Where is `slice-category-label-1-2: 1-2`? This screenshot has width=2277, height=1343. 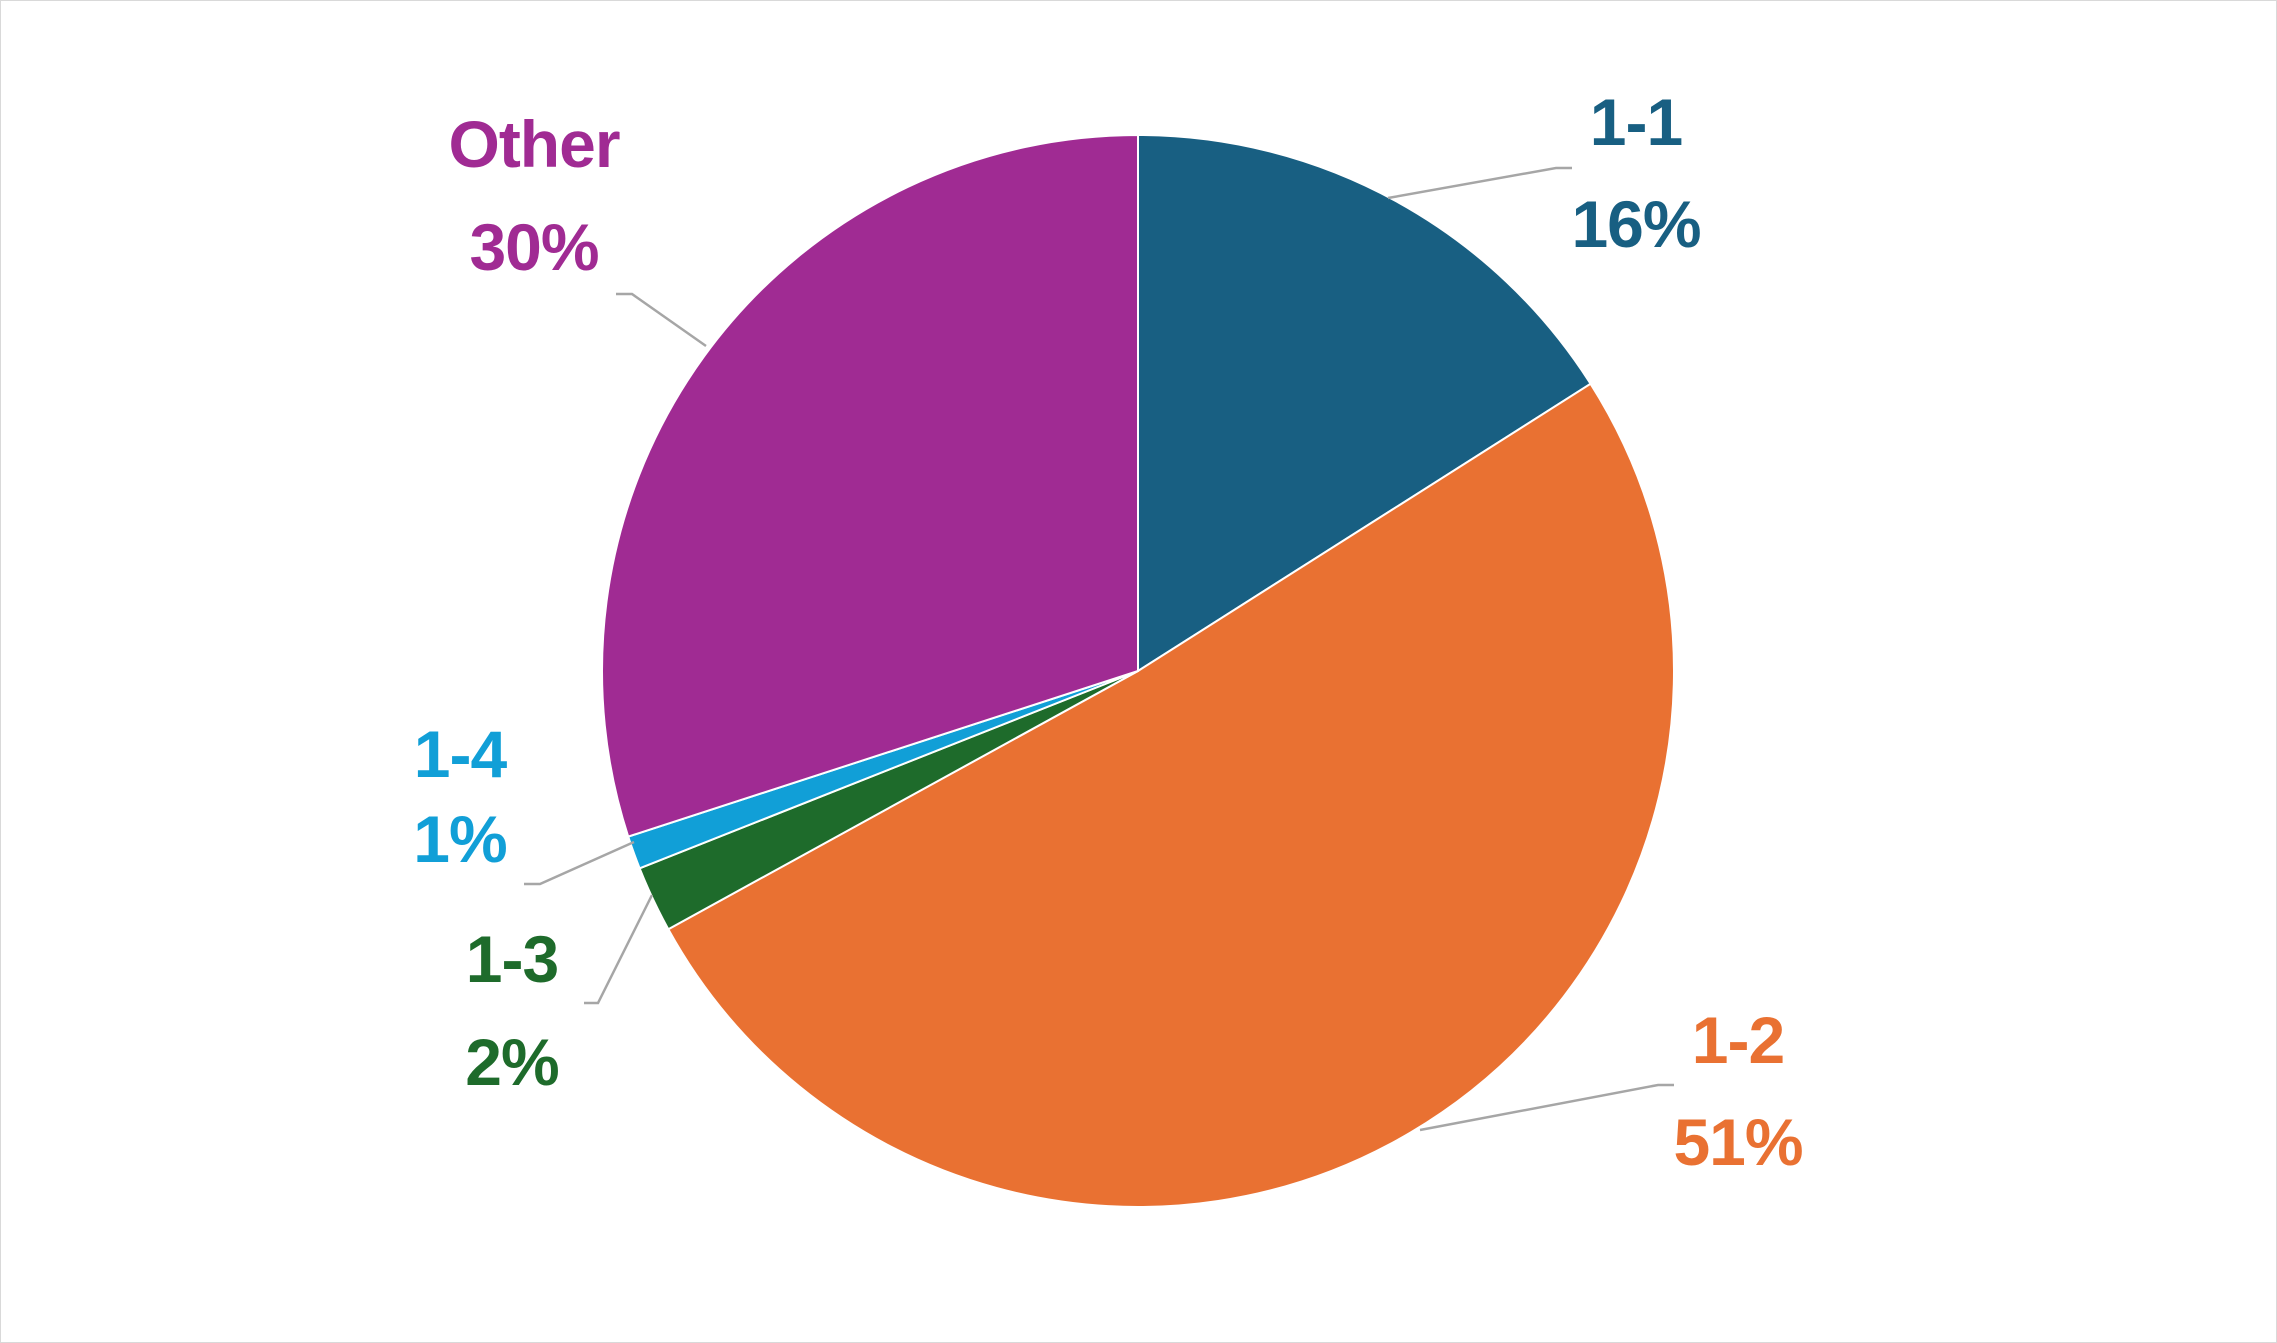
slice-category-label-1-2: 1-2 is located at coordinates (1738, 1040).